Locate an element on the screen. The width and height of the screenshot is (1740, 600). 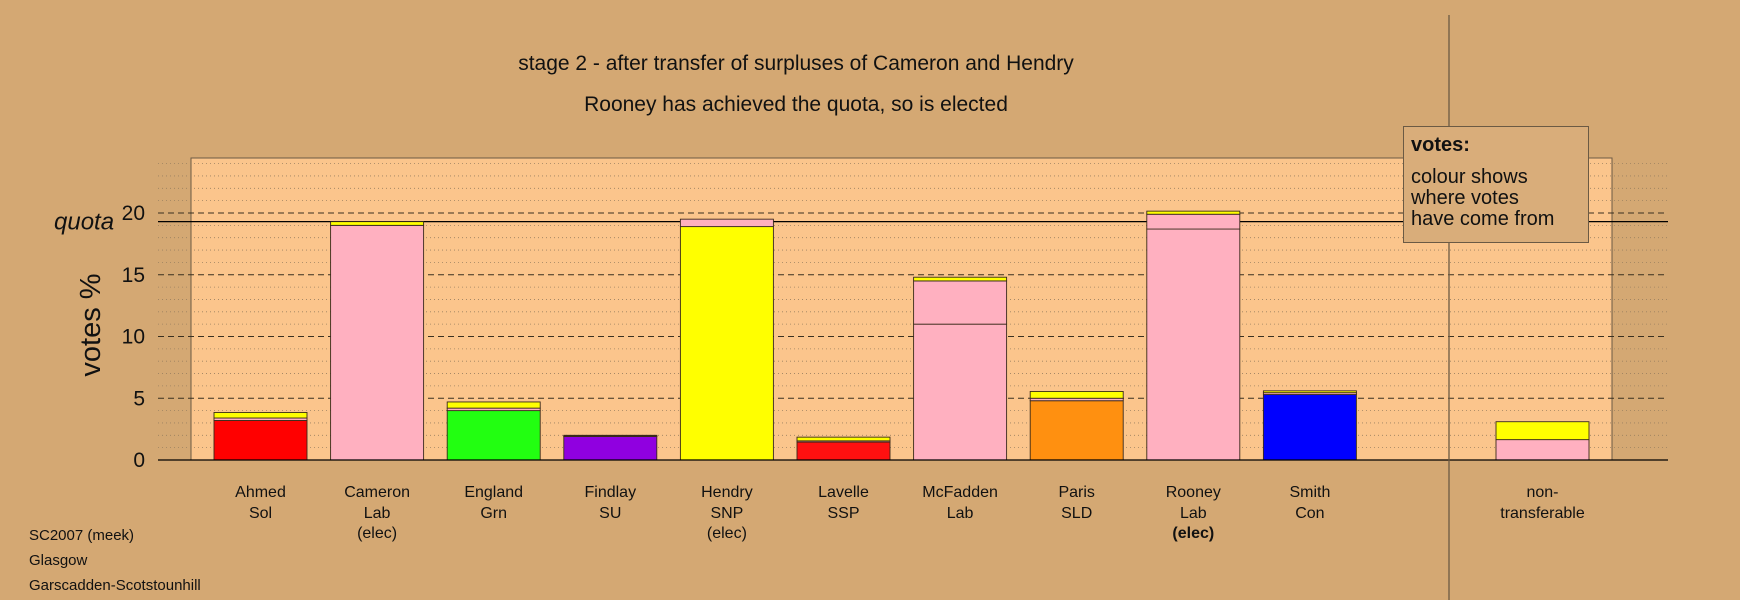
candidate-party-label: Grn is located at coordinates (493, 513).